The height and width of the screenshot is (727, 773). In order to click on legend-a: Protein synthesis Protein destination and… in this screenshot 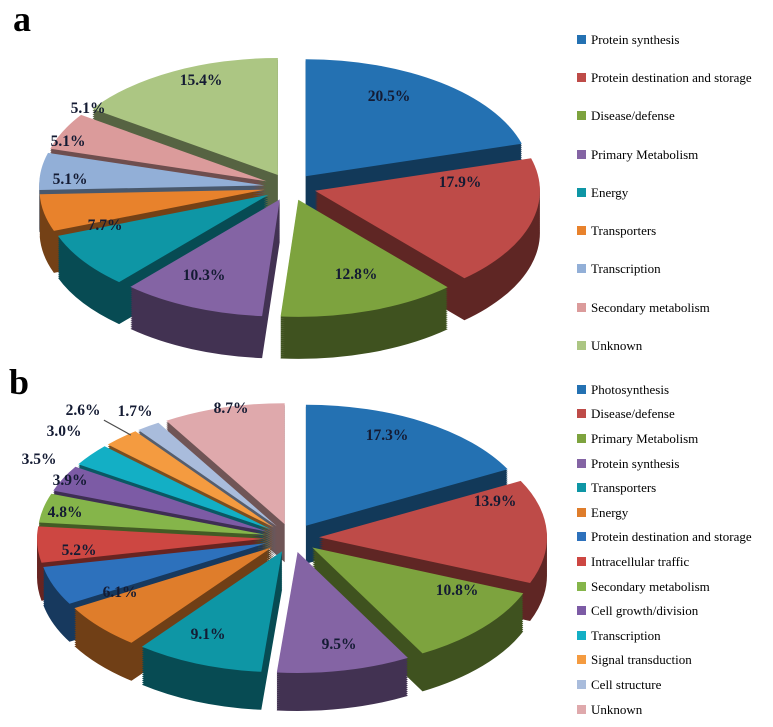, I will do `click(675, 192)`.